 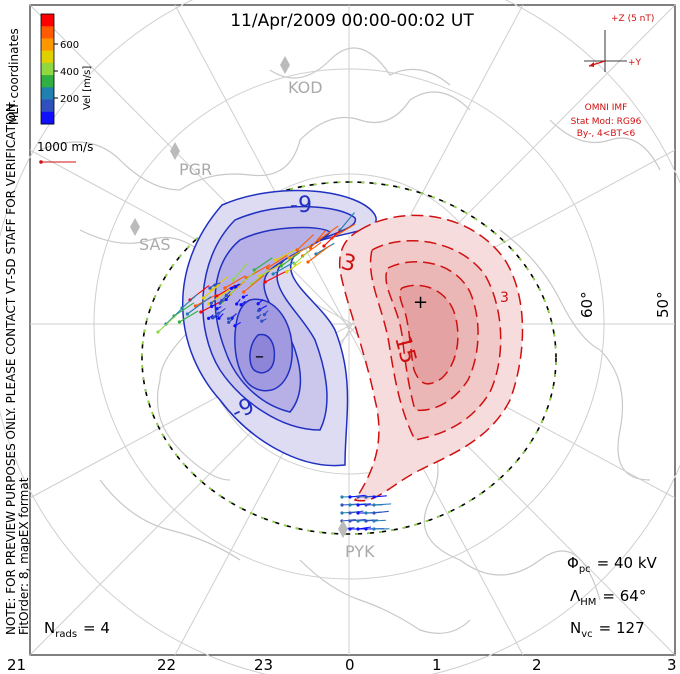 What do you see at coordinates (608, 597) in the screenshot?
I see `lambda-hm-stat: ΛHM = 64°` at bounding box center [608, 597].